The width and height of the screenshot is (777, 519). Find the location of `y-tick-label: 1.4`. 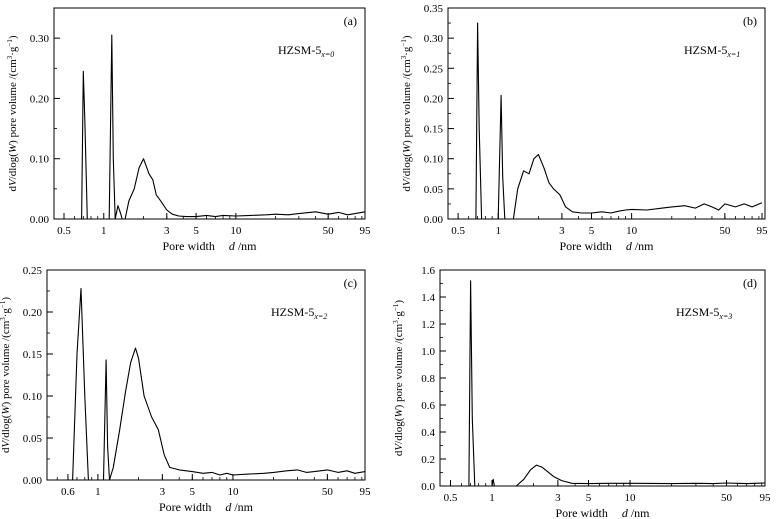

y-tick-label: 1.4 is located at coordinates (428, 298).